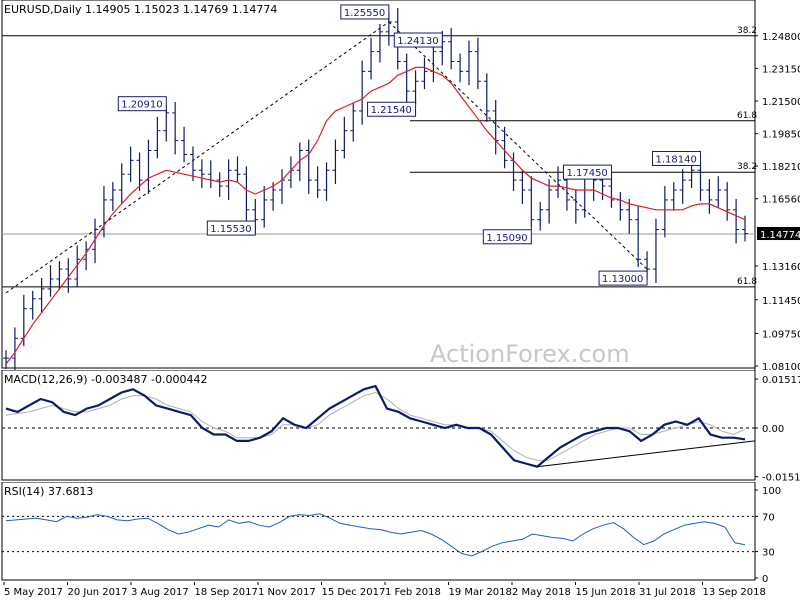 The image size is (800, 600). I want to click on price-y-tick-label: 1.18210, so click(781, 167).